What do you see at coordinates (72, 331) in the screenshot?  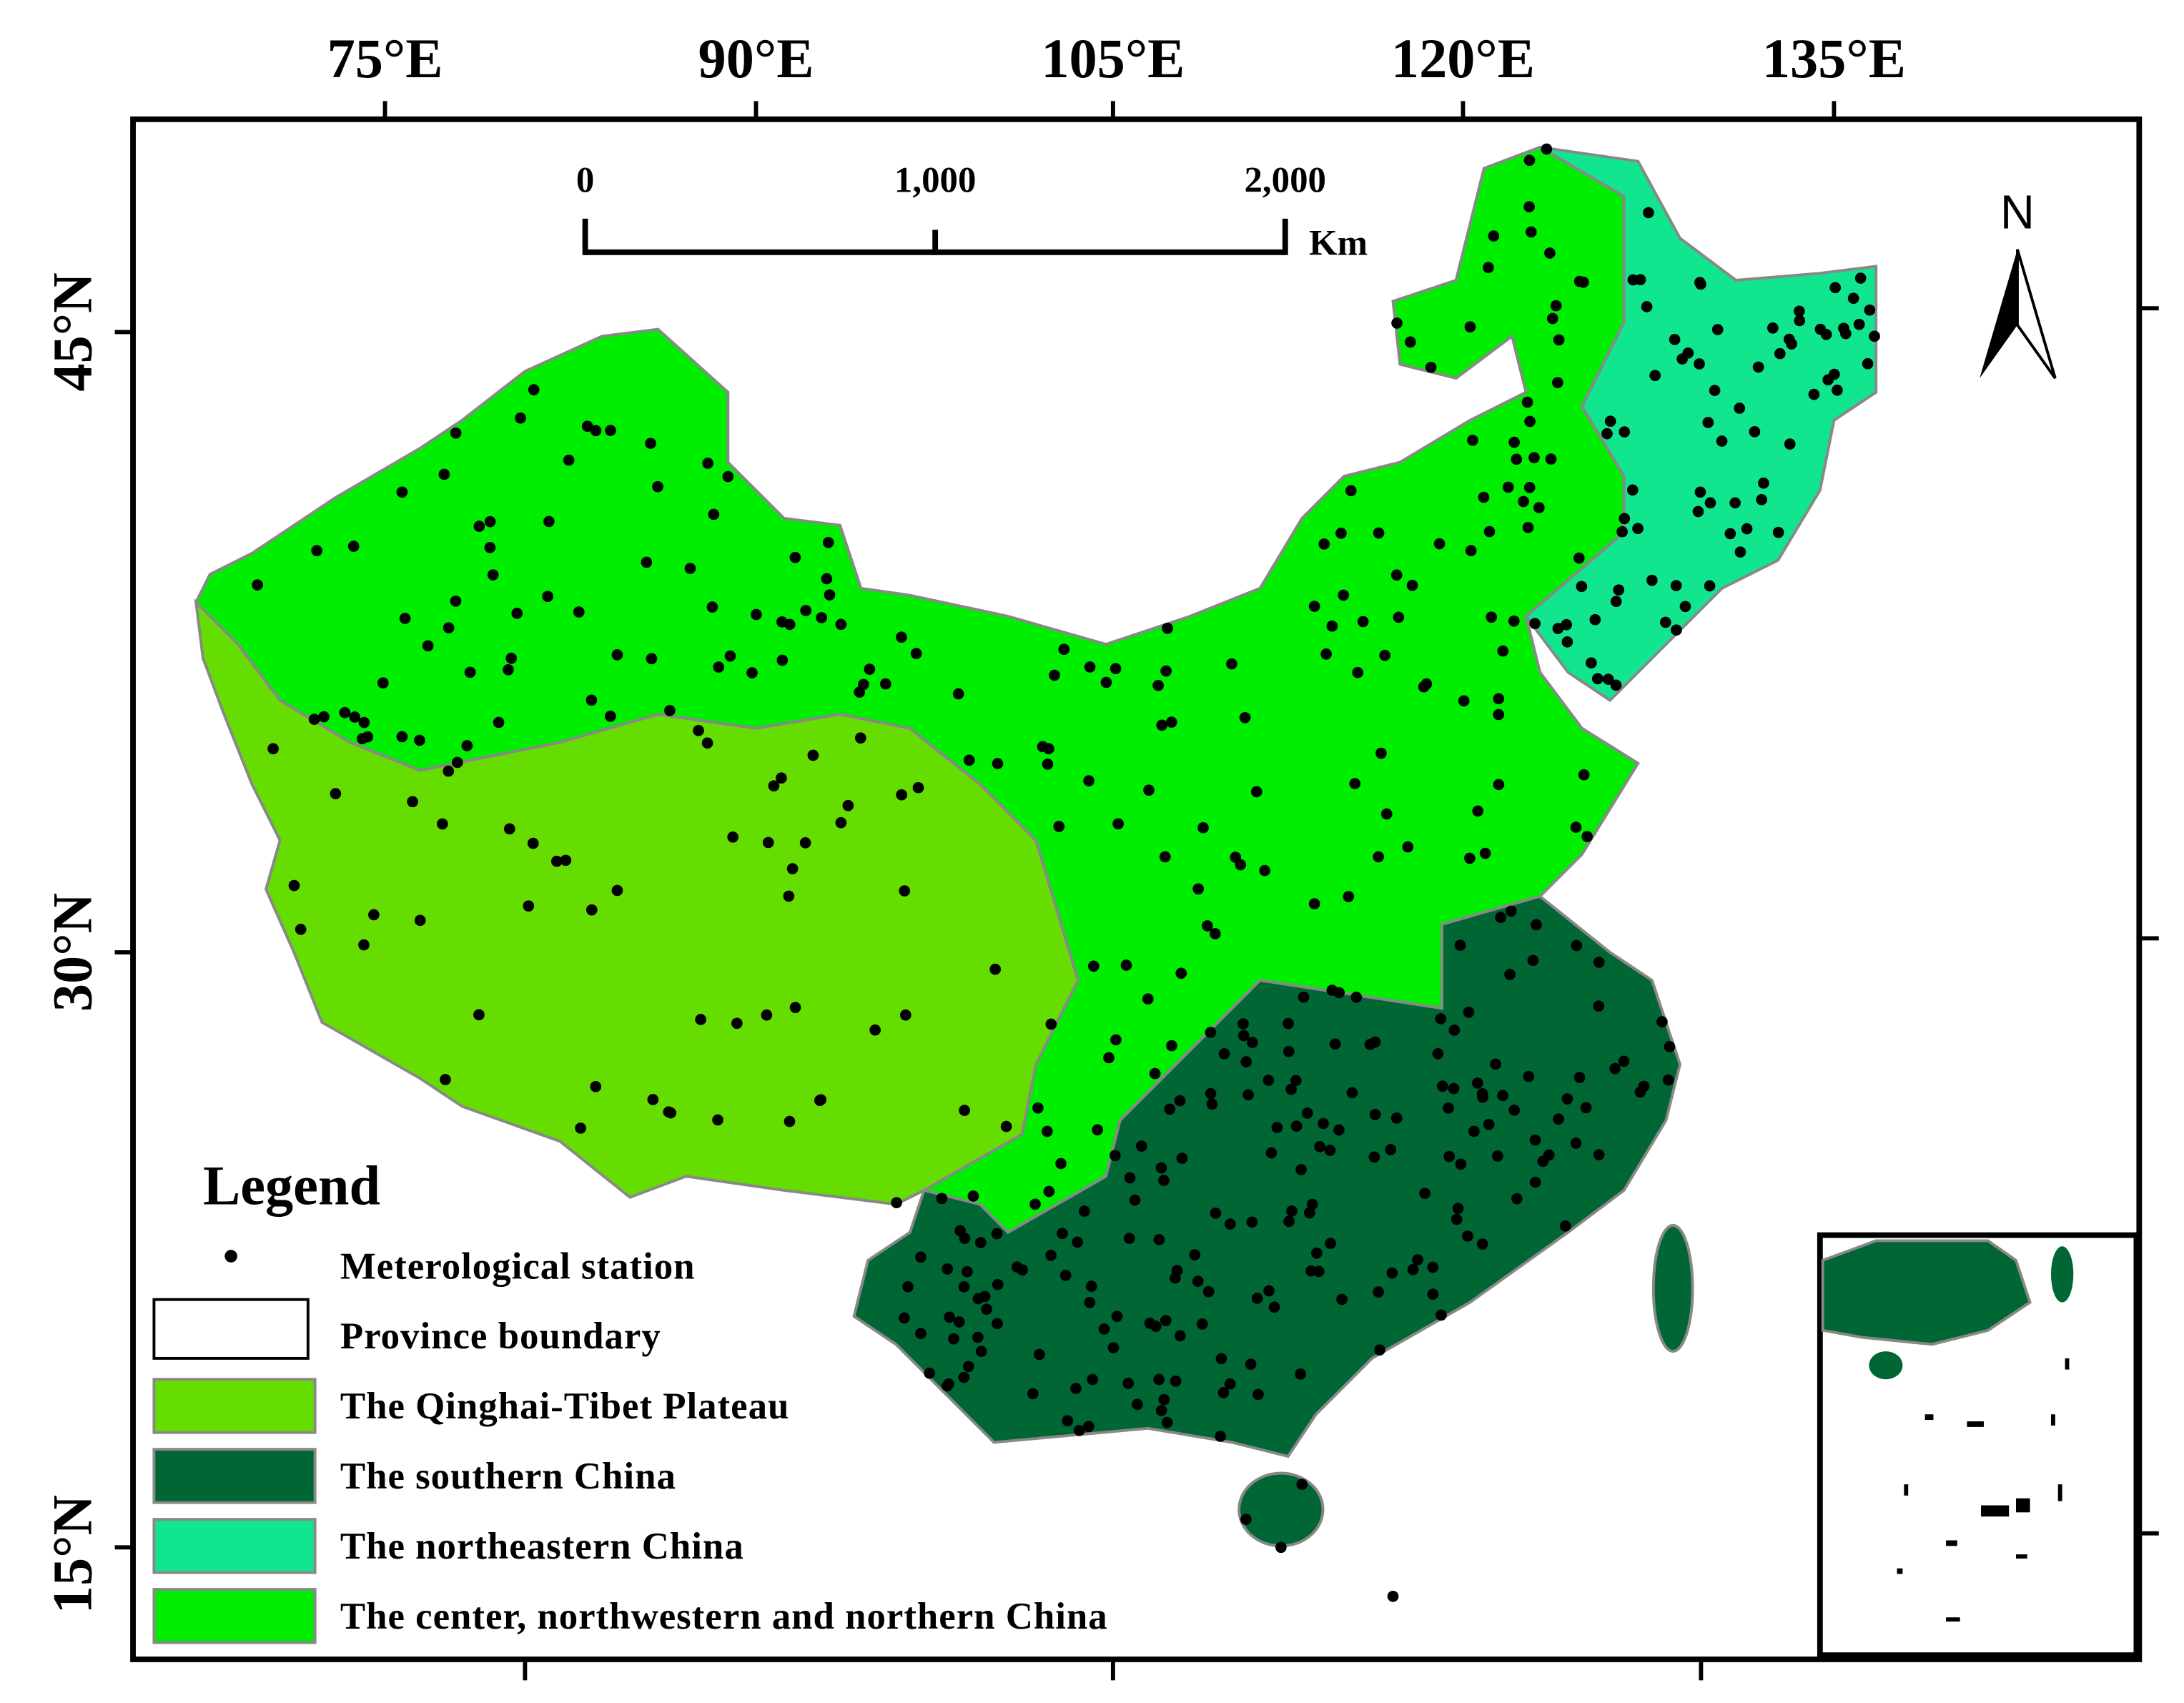 I see `lat-label: 45°N` at bounding box center [72, 331].